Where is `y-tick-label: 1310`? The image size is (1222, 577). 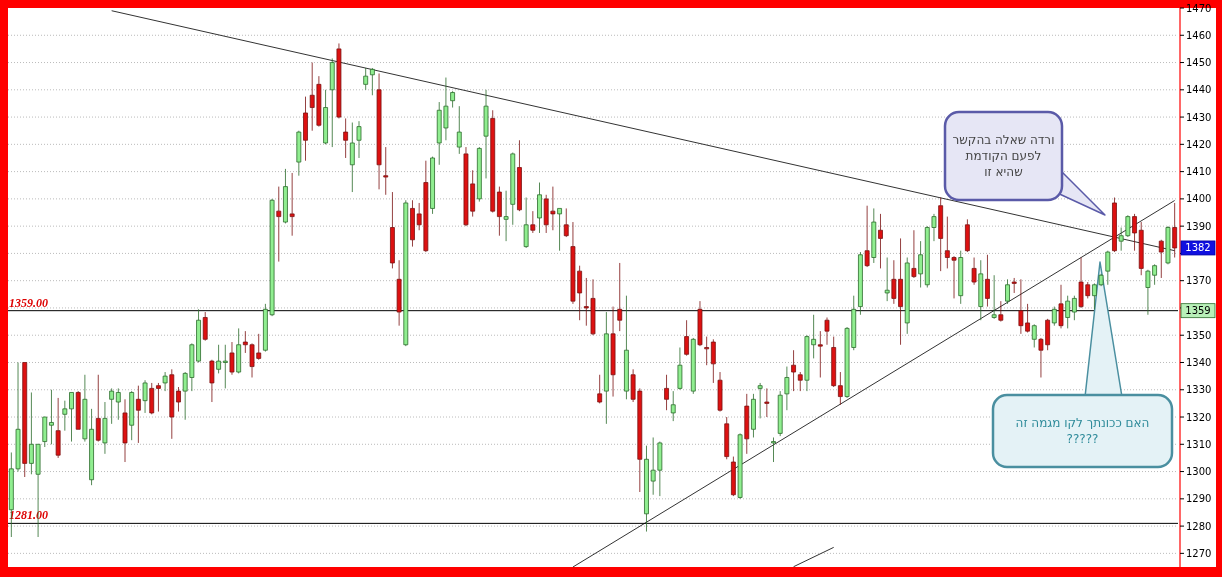 y-tick-label: 1310 is located at coordinates (1199, 444).